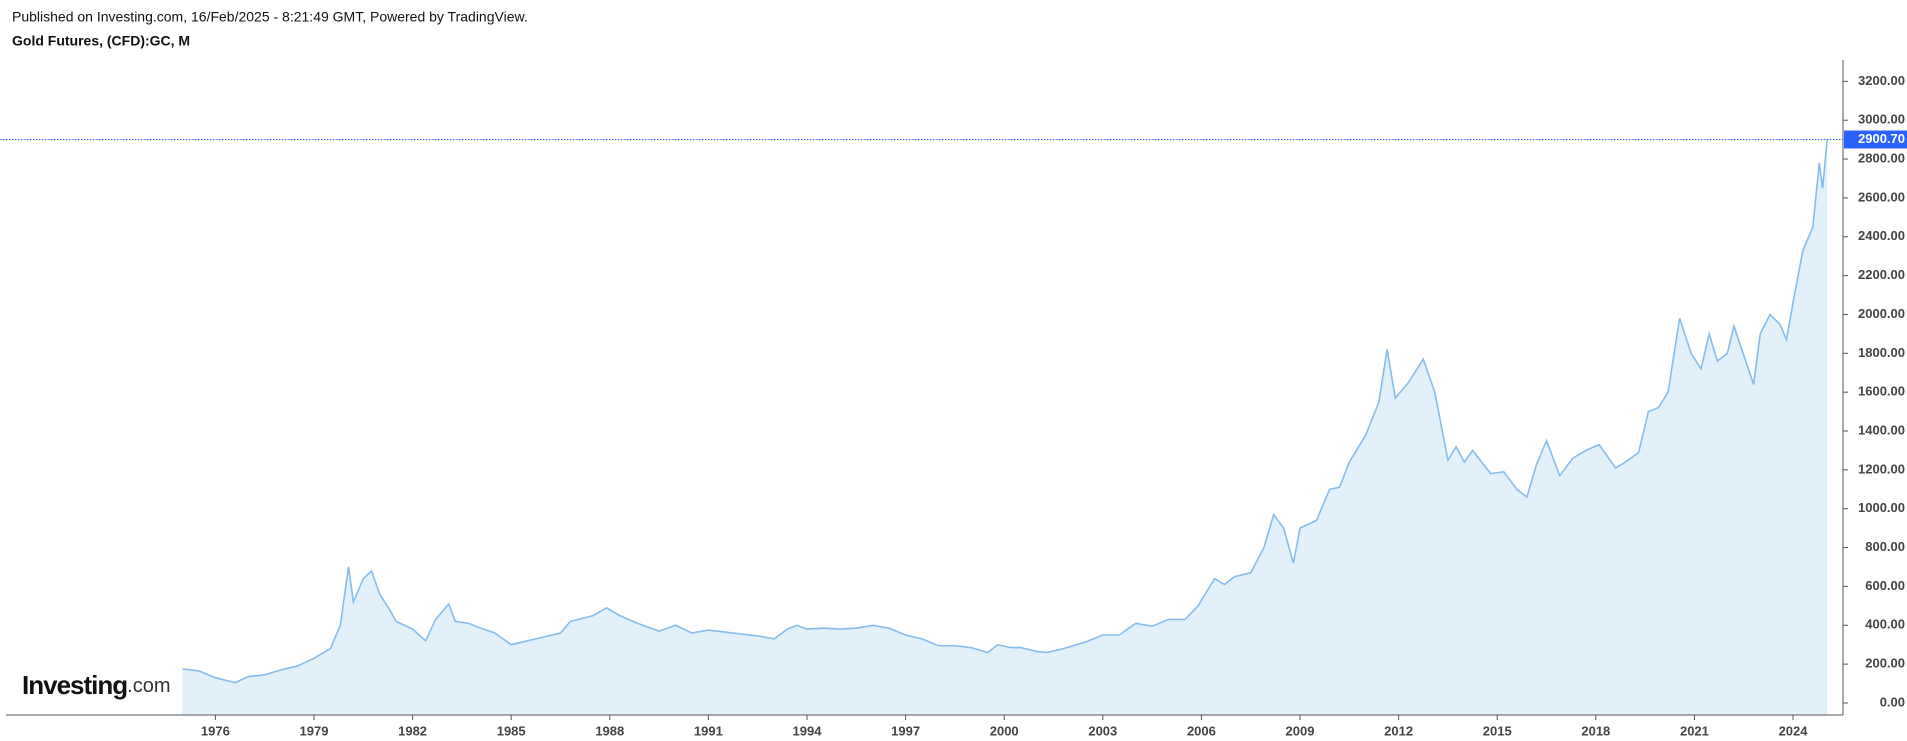 The width and height of the screenshot is (1907, 741). What do you see at coordinates (1794, 730) in the screenshot?
I see `x-tick-label: 2024` at bounding box center [1794, 730].